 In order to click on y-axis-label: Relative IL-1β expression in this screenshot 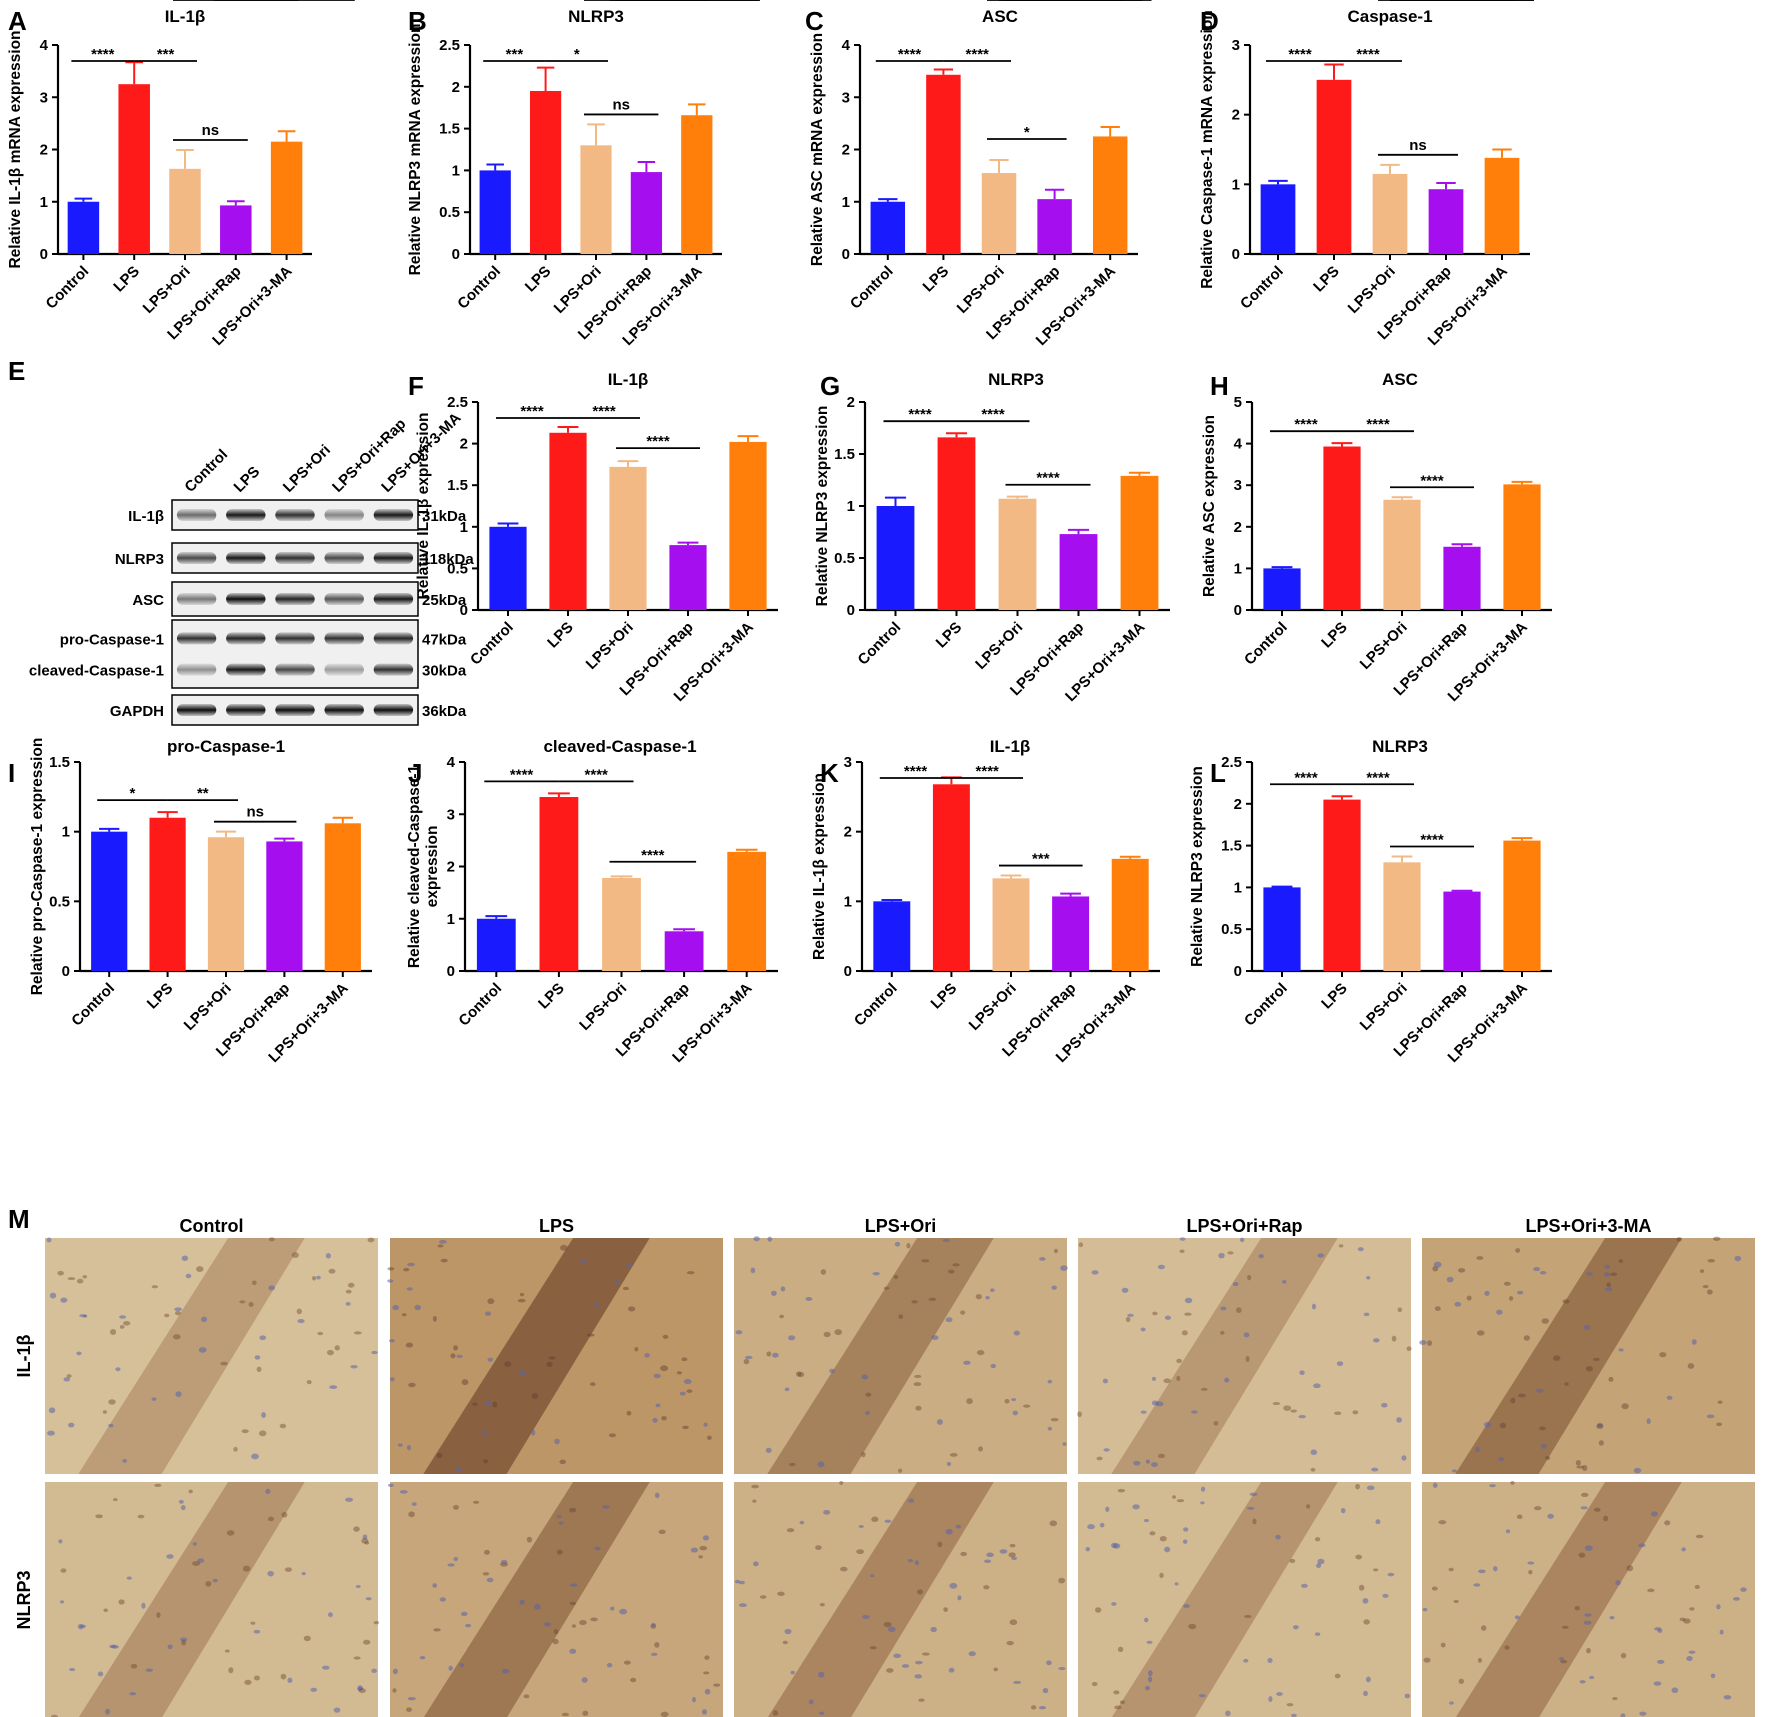, I will do `click(819, 866)`.